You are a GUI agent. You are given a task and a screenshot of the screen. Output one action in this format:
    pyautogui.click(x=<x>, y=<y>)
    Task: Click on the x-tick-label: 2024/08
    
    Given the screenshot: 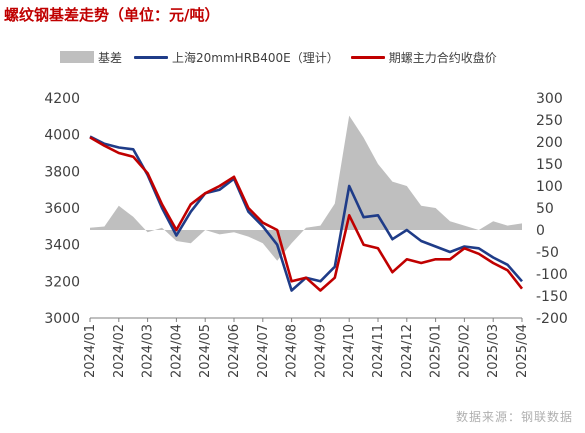 What is the action you would take?
    pyautogui.click(x=292, y=351)
    